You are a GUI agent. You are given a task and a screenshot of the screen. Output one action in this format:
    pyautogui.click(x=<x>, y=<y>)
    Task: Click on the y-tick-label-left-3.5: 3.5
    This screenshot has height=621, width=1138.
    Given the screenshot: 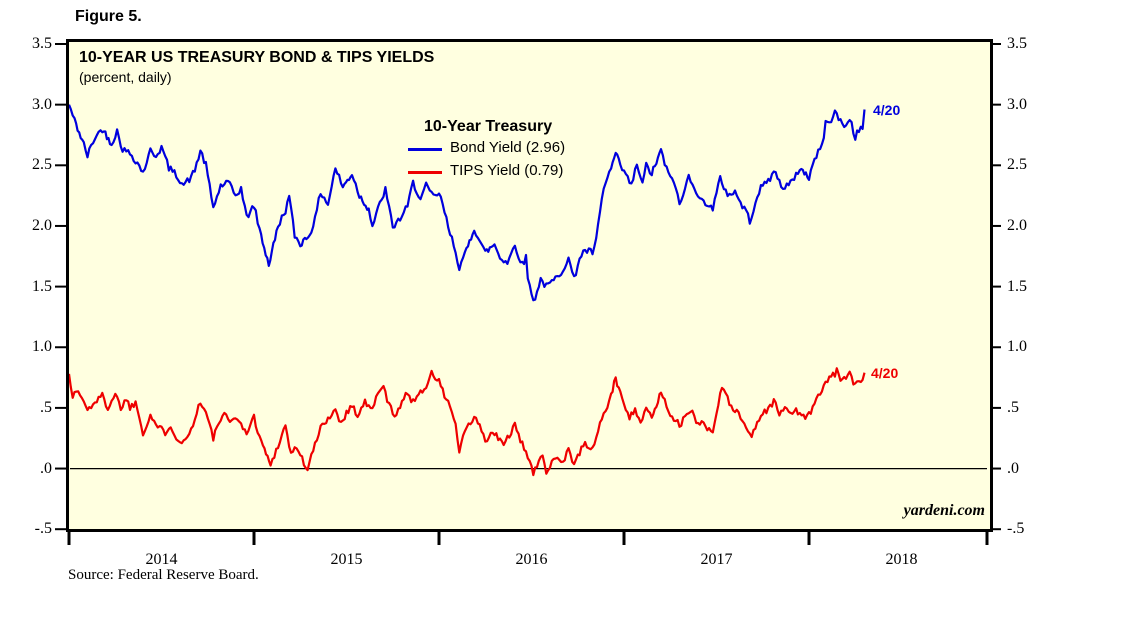 What is the action you would take?
    pyautogui.click(x=42, y=43)
    